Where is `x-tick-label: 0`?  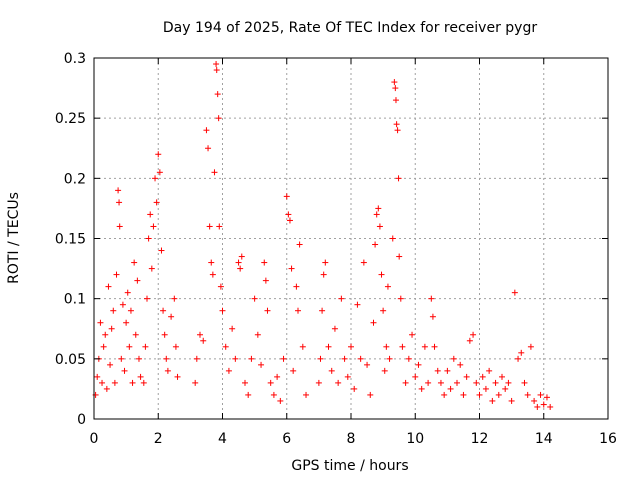
x-tick-label: 0 is located at coordinates (94, 439).